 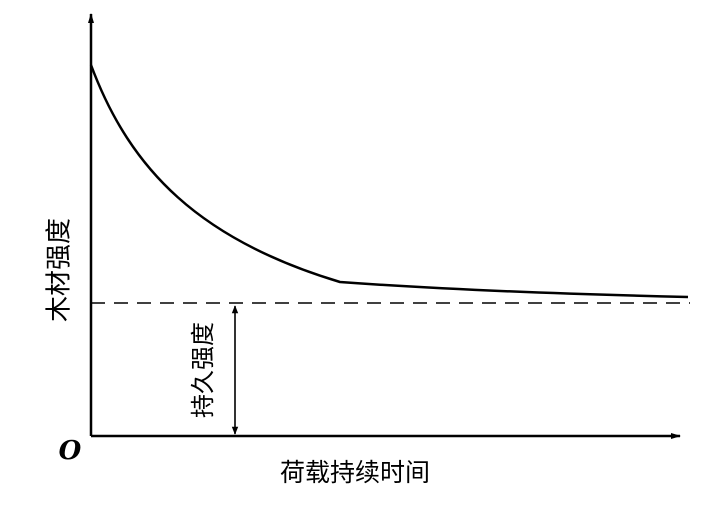 I want to click on origin-label: O, so click(x=70, y=451).